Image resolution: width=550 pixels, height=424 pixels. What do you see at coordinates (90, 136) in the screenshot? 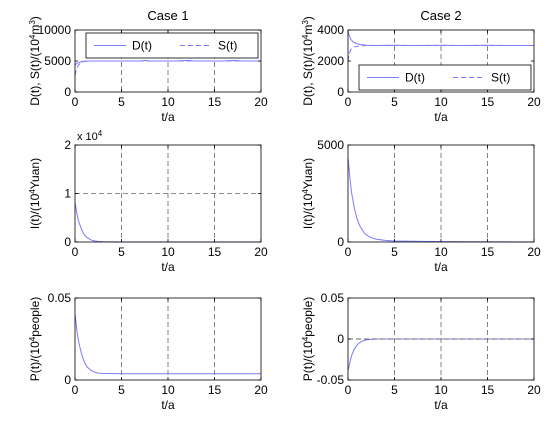
I see `axis-multiplier: x 104` at bounding box center [90, 136].